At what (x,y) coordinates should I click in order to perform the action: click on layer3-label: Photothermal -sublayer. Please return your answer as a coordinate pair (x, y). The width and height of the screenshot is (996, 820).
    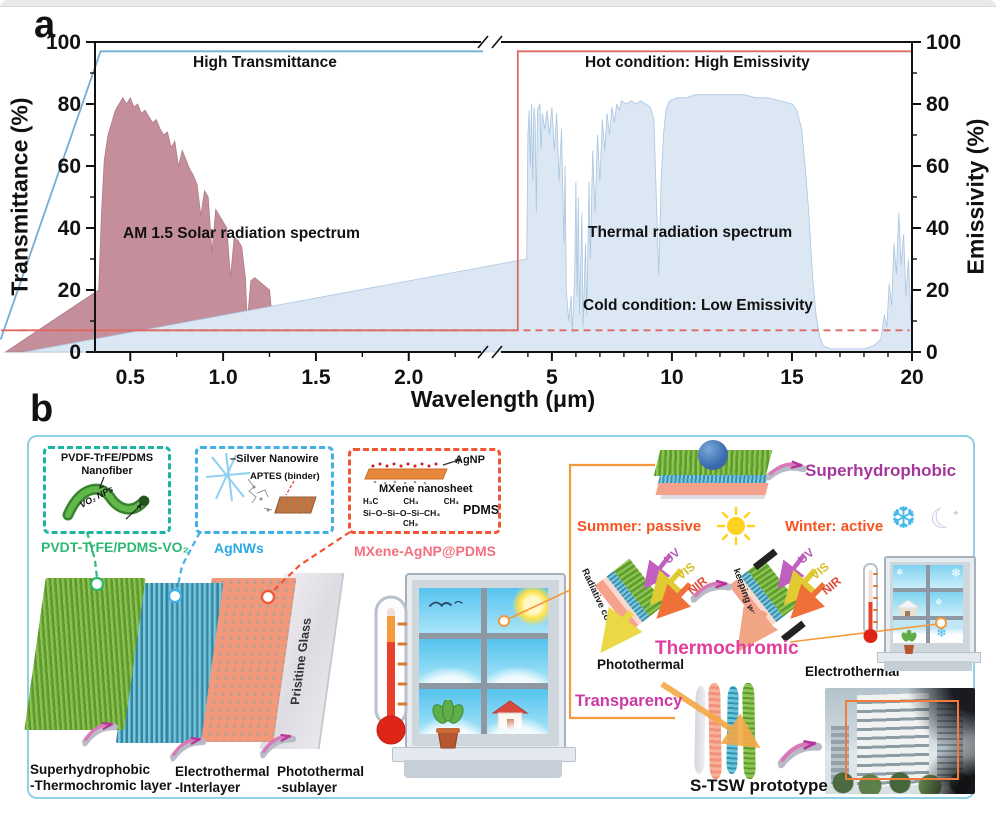
    Looking at the image, I should click on (320, 779).